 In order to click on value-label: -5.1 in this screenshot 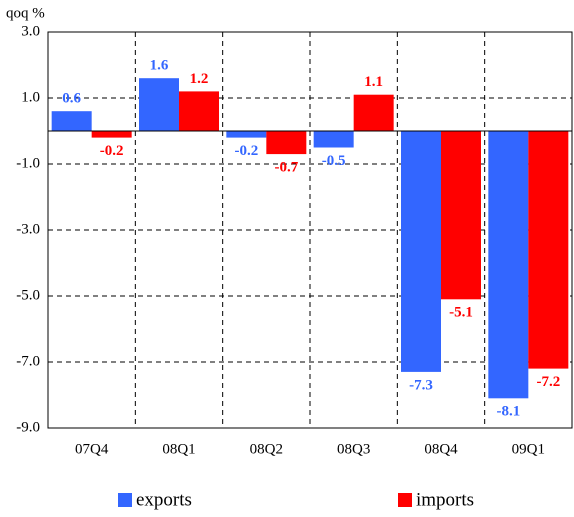, I will do `click(461, 313)`.